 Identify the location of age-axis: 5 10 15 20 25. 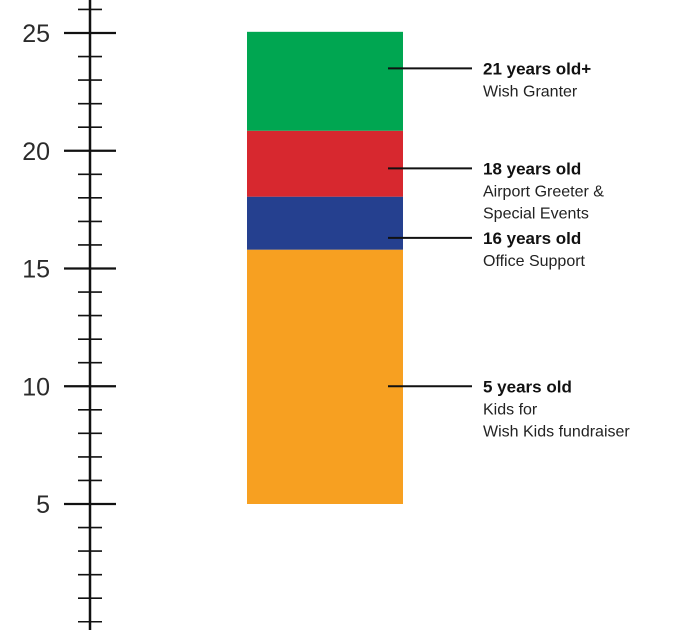
(69, 315).